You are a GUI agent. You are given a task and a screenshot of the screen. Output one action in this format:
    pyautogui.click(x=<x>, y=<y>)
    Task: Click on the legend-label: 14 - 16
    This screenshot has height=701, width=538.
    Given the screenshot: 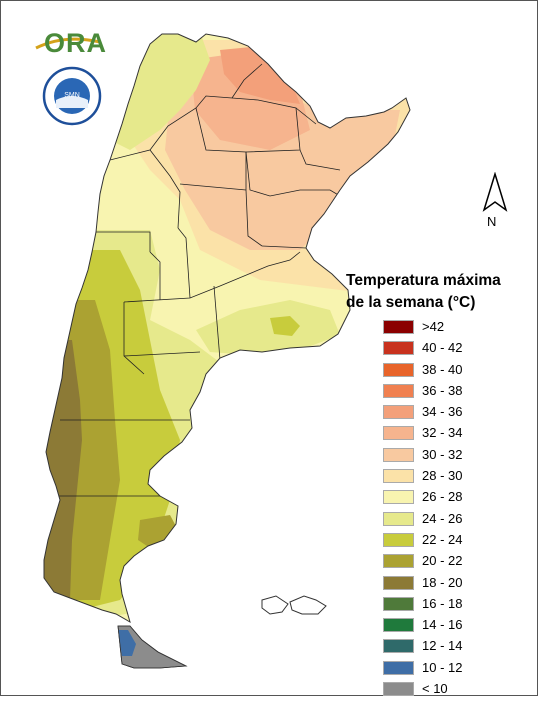 What is the action you would take?
    pyautogui.click(x=442, y=625)
    